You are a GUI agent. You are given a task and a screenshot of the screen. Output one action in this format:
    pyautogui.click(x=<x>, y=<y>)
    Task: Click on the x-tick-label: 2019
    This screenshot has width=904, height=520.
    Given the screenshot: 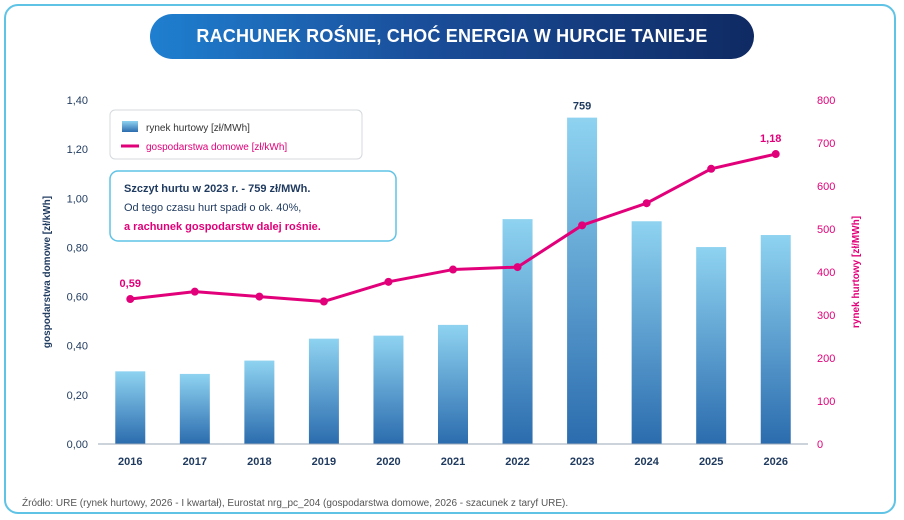 What is the action you would take?
    pyautogui.click(x=324, y=462)
    